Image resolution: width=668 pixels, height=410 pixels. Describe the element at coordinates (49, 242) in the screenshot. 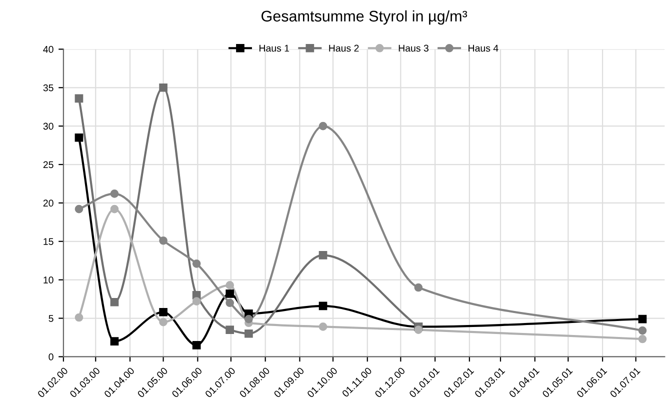

I see `y-tick-label: 15` at that location.